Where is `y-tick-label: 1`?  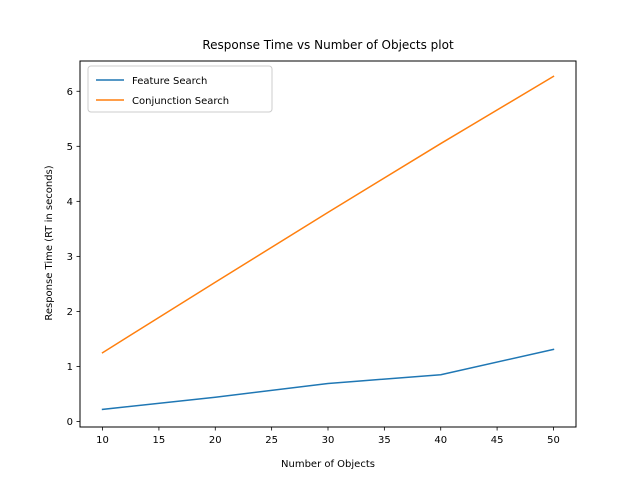 y-tick-label: 1 is located at coordinates (70, 367).